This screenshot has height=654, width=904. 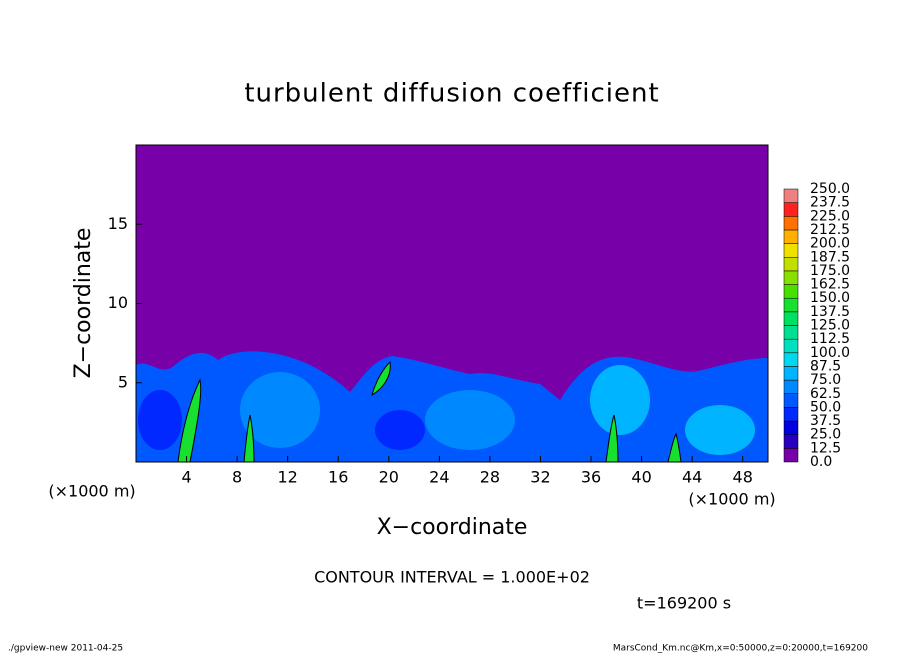 I want to click on colorbar-label: 25.0, so click(x=825, y=435).